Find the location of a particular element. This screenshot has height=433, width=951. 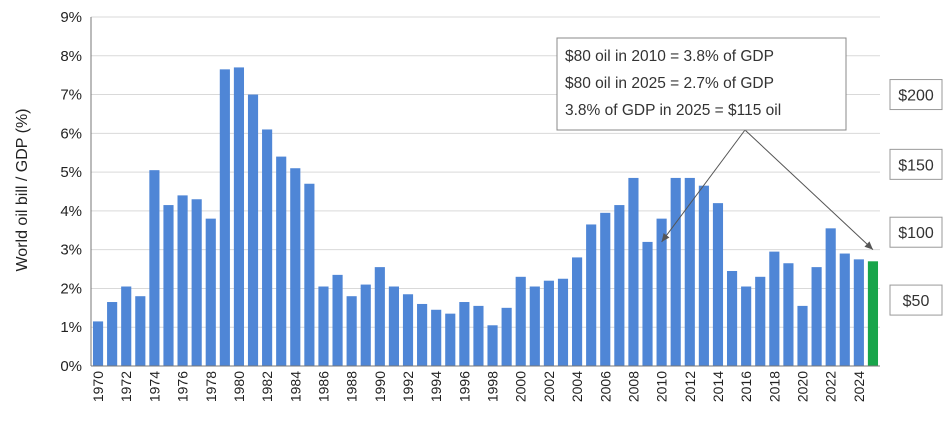

bar-1972 is located at coordinates (126, 326).